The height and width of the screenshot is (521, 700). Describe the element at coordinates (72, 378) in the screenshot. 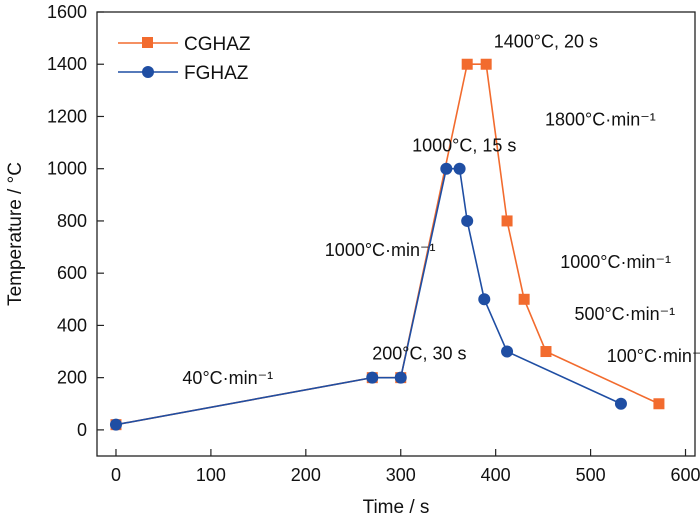

I see `y-tick-label: 200` at that location.